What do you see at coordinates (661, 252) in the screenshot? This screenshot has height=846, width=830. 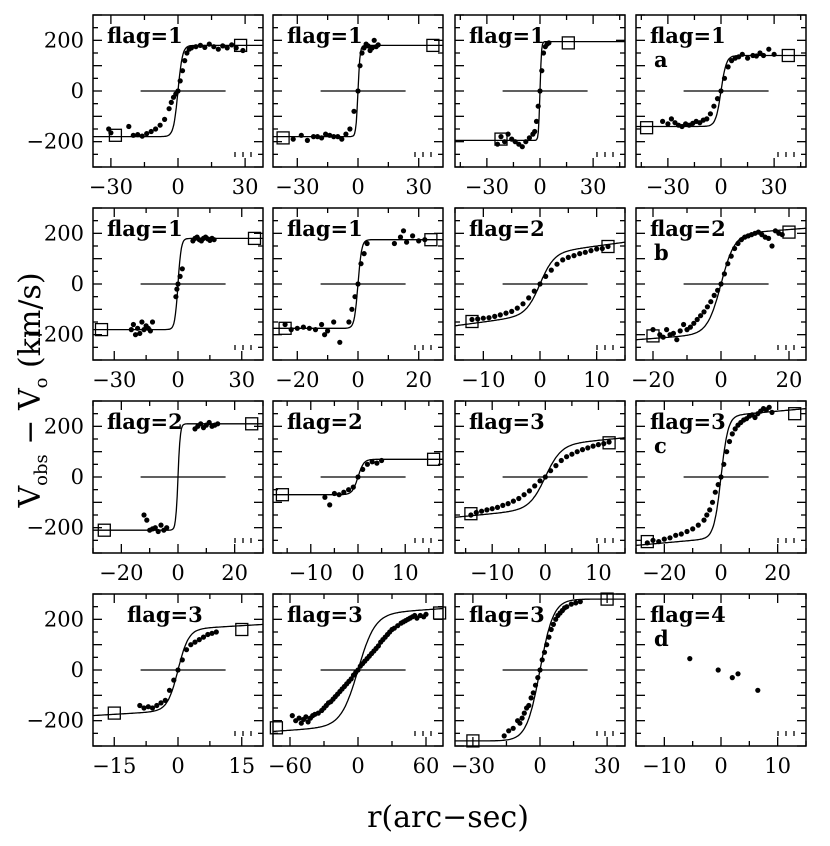 I see `panel-letter: b` at bounding box center [661, 252].